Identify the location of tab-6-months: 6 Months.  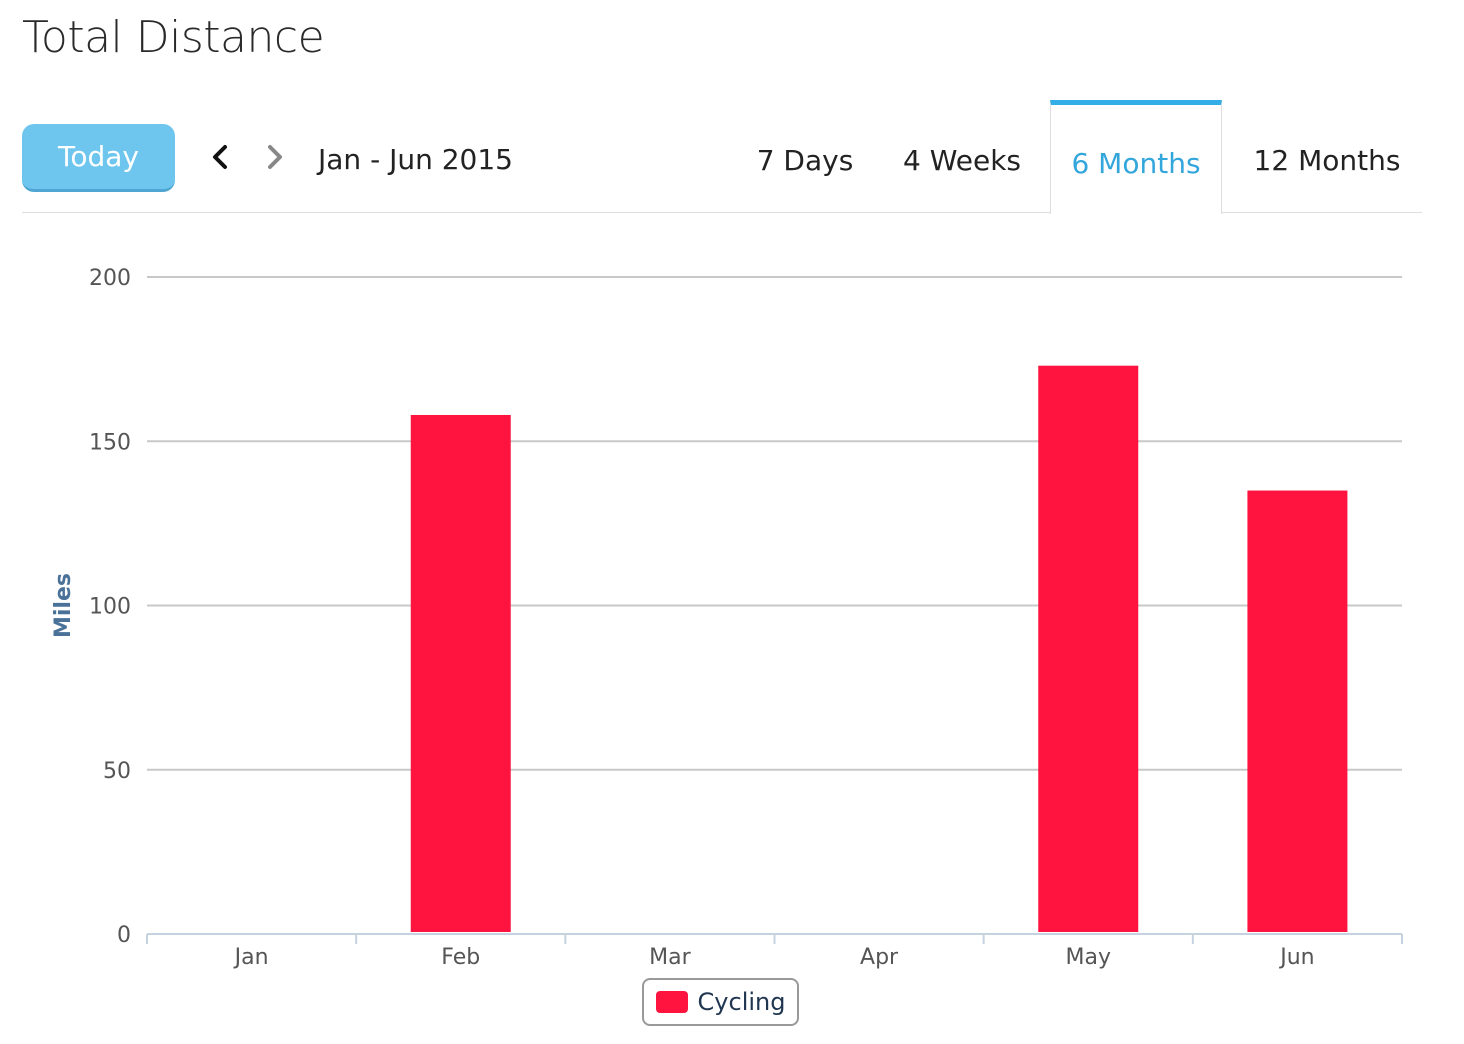
(1136, 157).